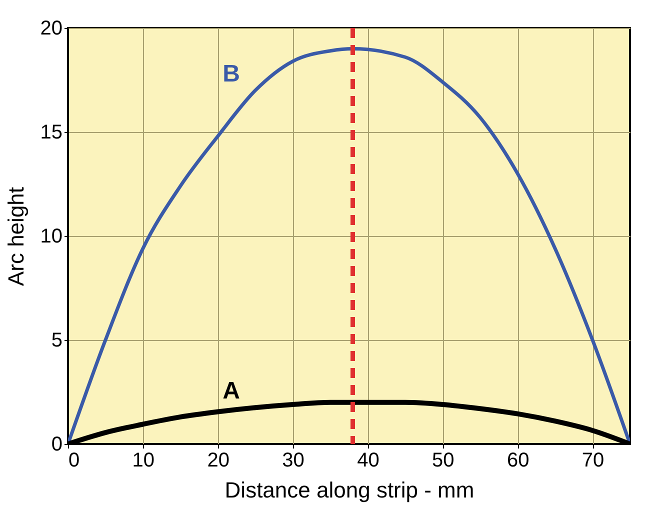 This screenshot has width=650, height=521. What do you see at coordinates (56, 445) in the screenshot?
I see `y-tick-label: 0` at bounding box center [56, 445].